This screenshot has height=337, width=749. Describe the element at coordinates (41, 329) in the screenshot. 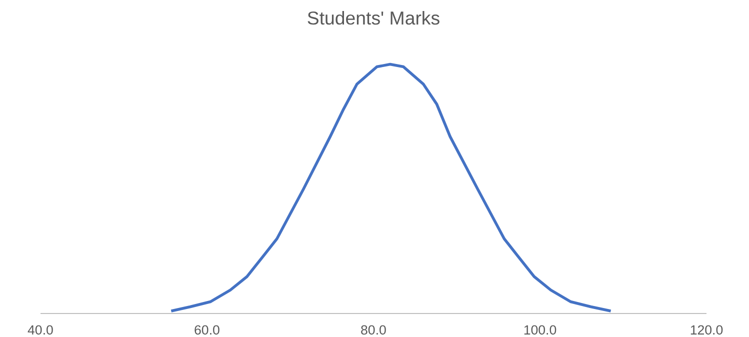

I see `x-tick-label: 40.0` at that location.